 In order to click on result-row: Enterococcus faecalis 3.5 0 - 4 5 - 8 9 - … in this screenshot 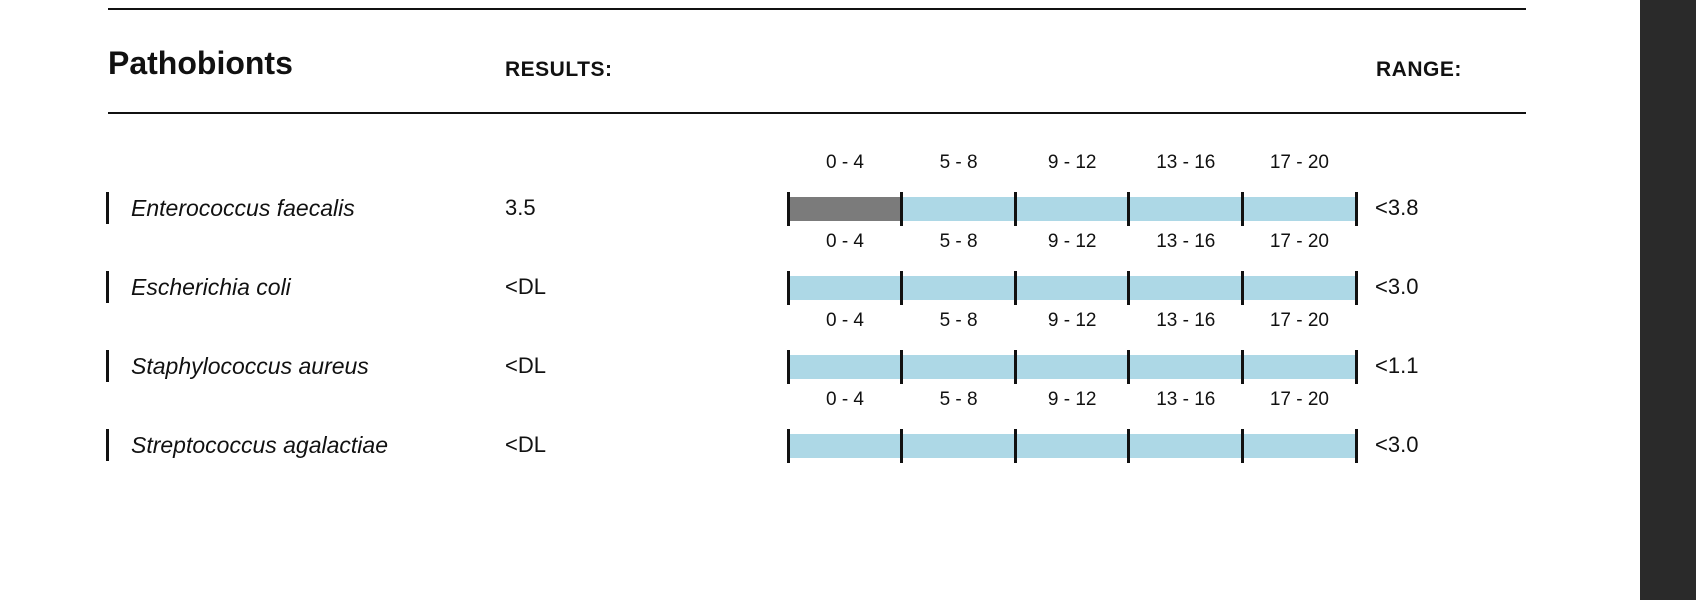, I will do `click(820, 190)`.